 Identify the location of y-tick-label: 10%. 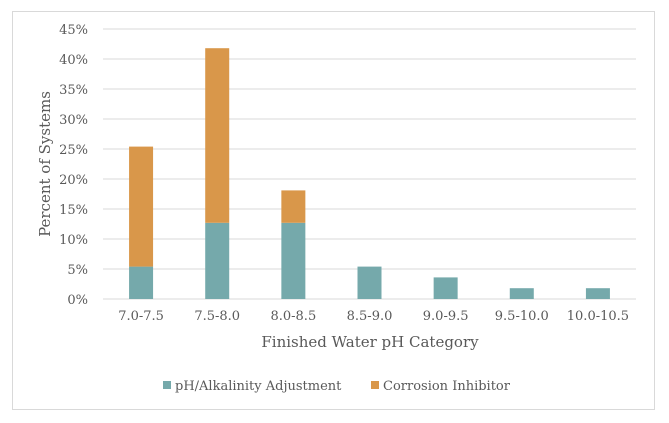
(73, 240).